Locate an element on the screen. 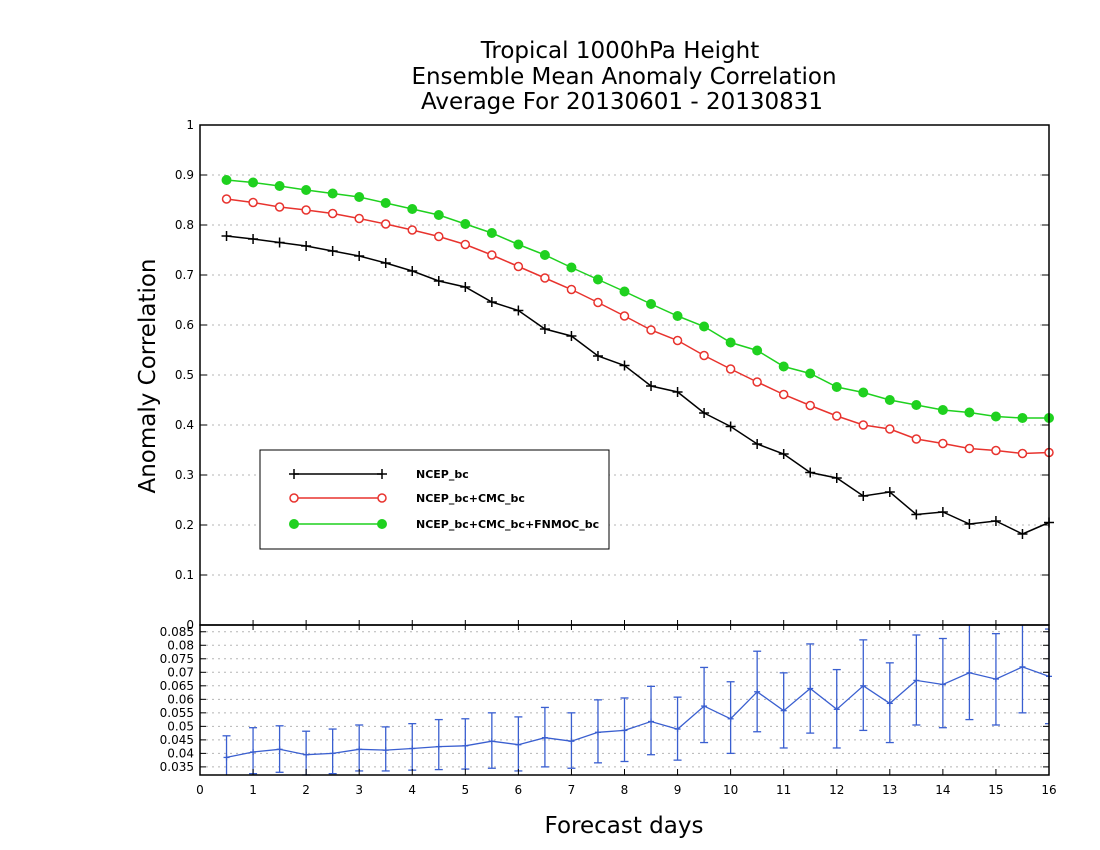 The height and width of the screenshot is (850, 1100). title-line-2: Ensemble Mean Anomaly Correlation is located at coordinates (623, 77).